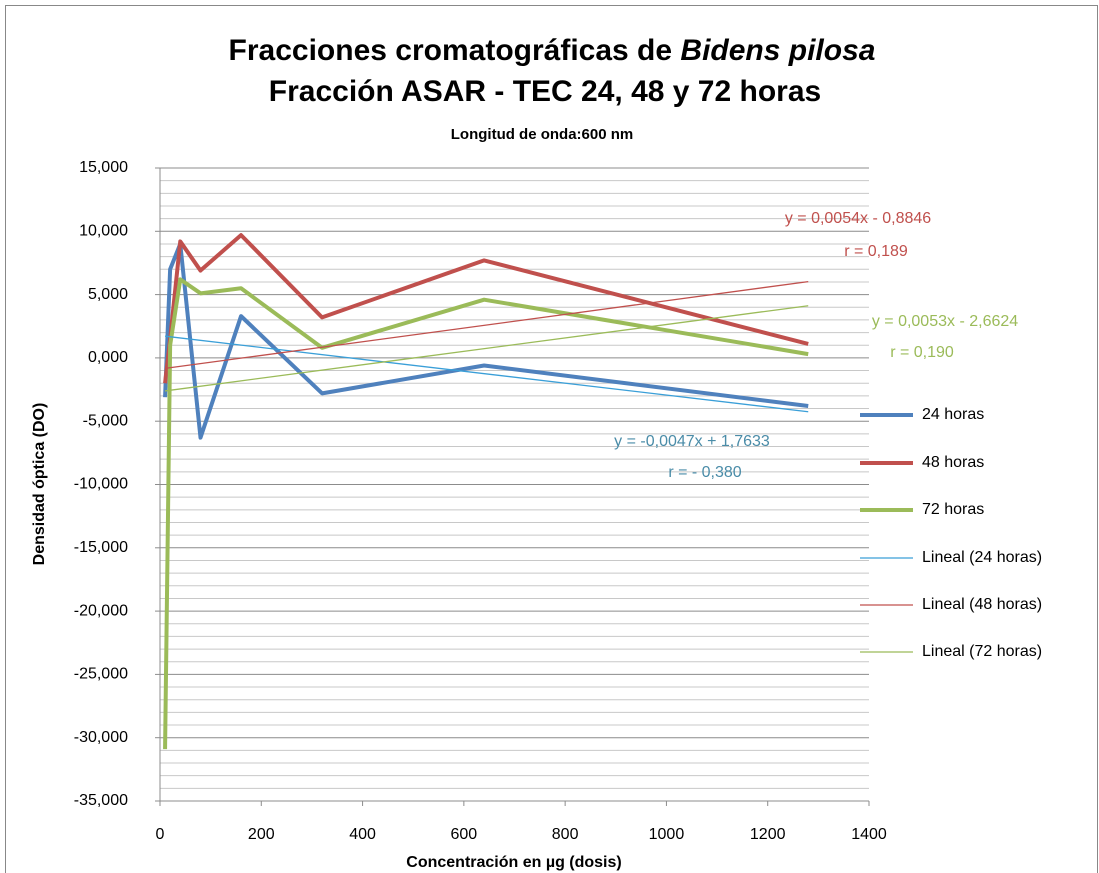 The width and height of the screenshot is (1099, 873). I want to click on legend-label: 48 horas, so click(953, 462).